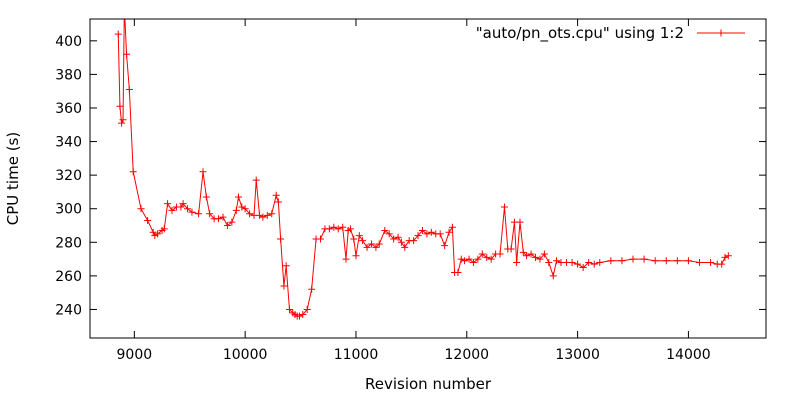 The image size is (800, 400). Describe the element at coordinates (68, 42) in the screenshot. I see `y-tick-label: 400` at that location.